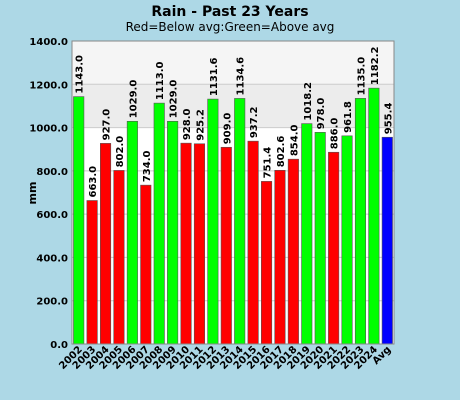 The width and height of the screenshot is (460, 400). What do you see at coordinates (186, 243) in the screenshot?
I see `bar-2010` at bounding box center [186, 243].